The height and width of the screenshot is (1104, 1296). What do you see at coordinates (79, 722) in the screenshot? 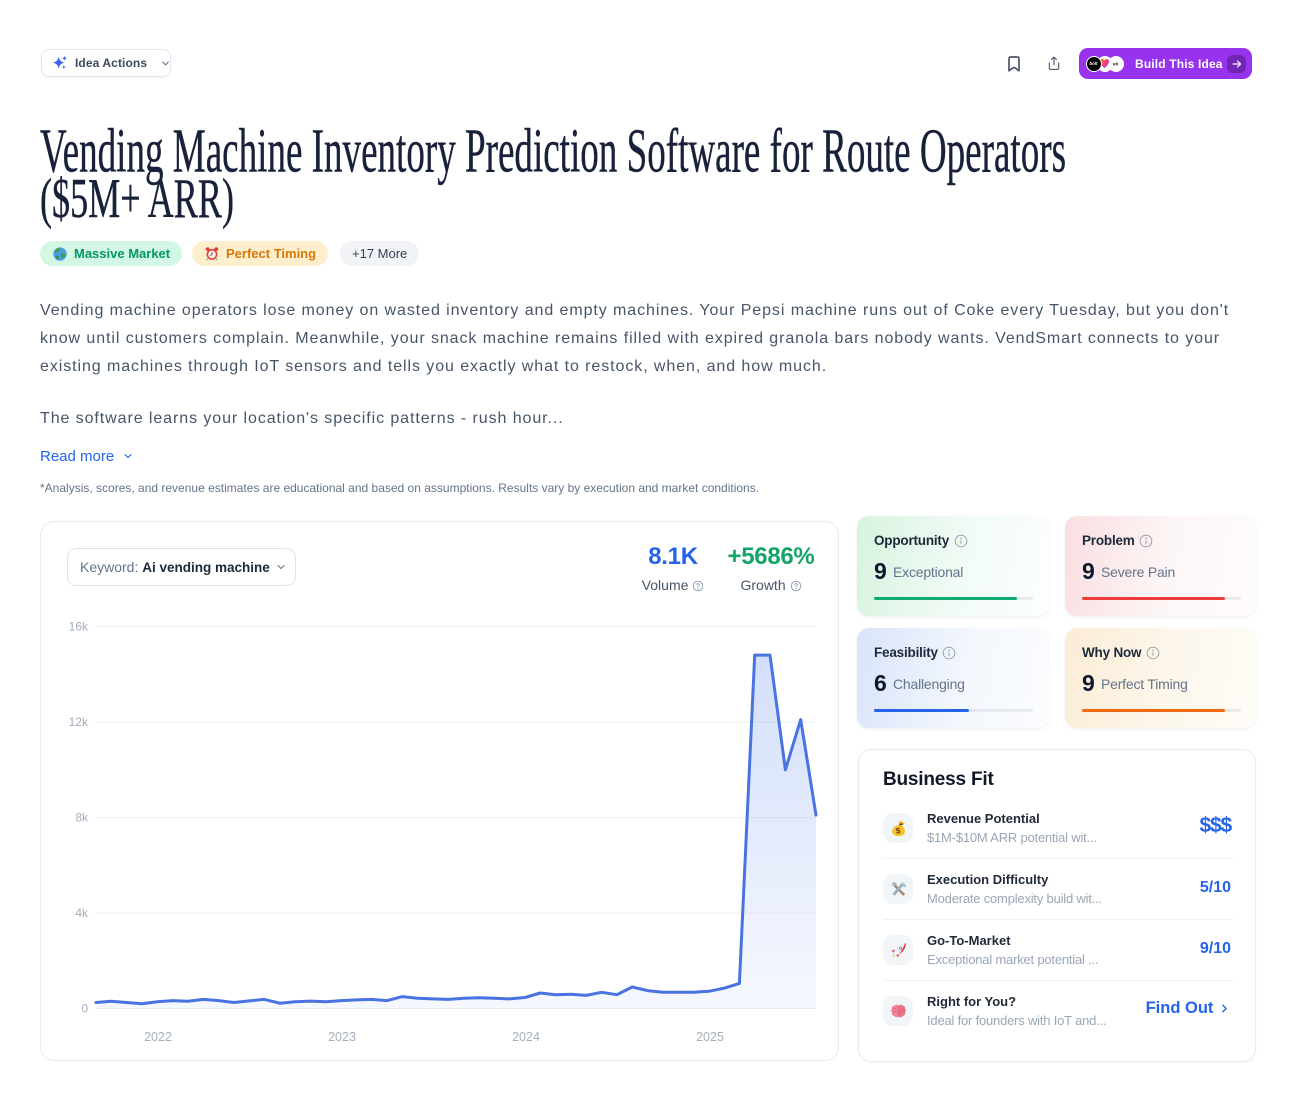
I see `svg-text: 12k` at bounding box center [79, 722].